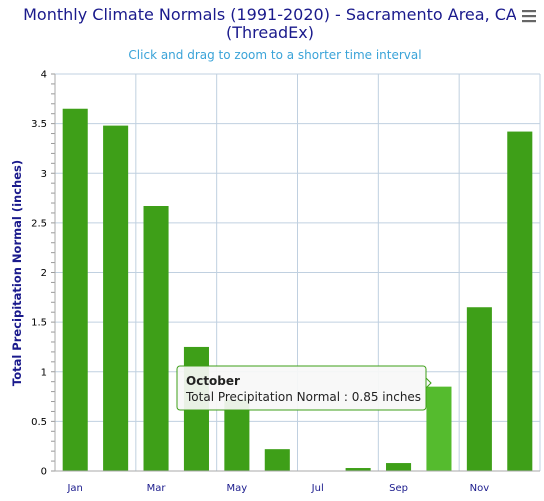 This screenshot has width=544, height=501. What do you see at coordinates (479, 389) in the screenshot?
I see `bar-november` at bounding box center [479, 389].